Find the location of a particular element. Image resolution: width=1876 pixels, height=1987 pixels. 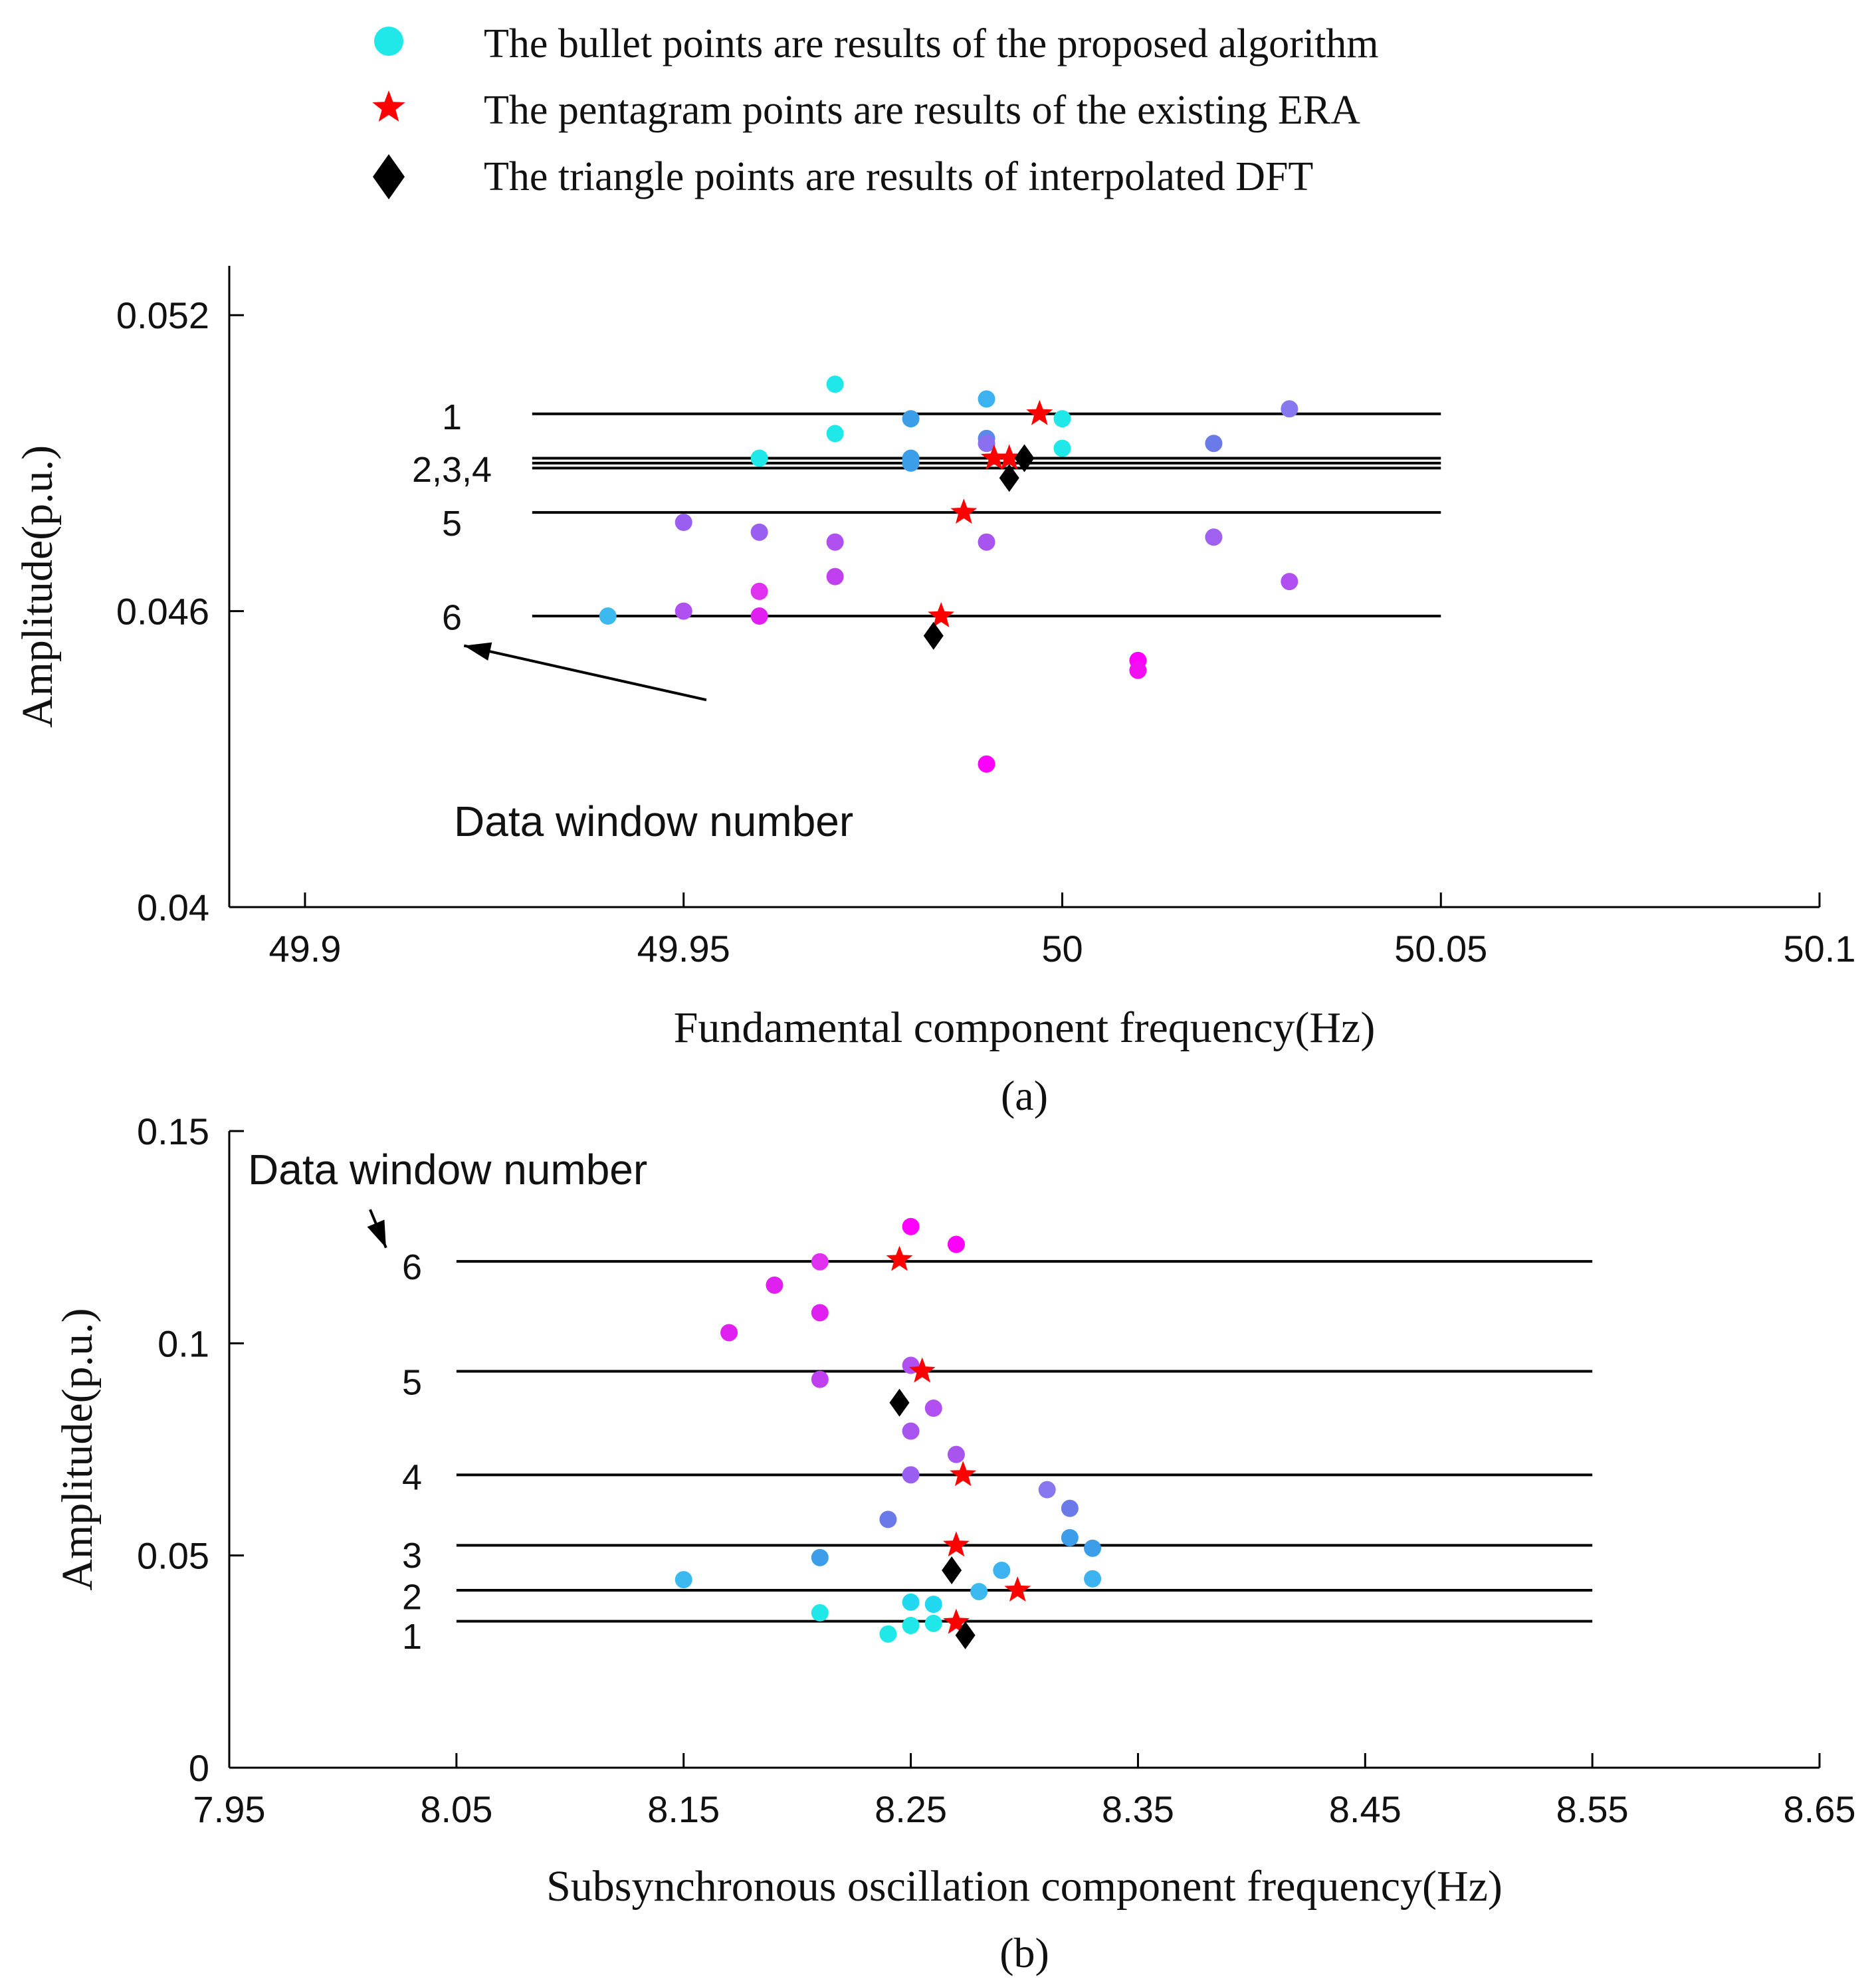

annotation-arrow-line is located at coordinates (585, 673).